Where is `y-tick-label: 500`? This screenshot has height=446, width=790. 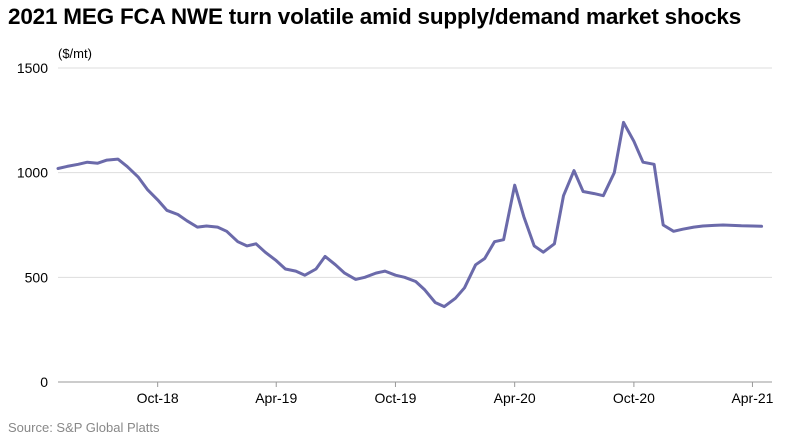 y-tick-label: 500 is located at coordinates (37, 277).